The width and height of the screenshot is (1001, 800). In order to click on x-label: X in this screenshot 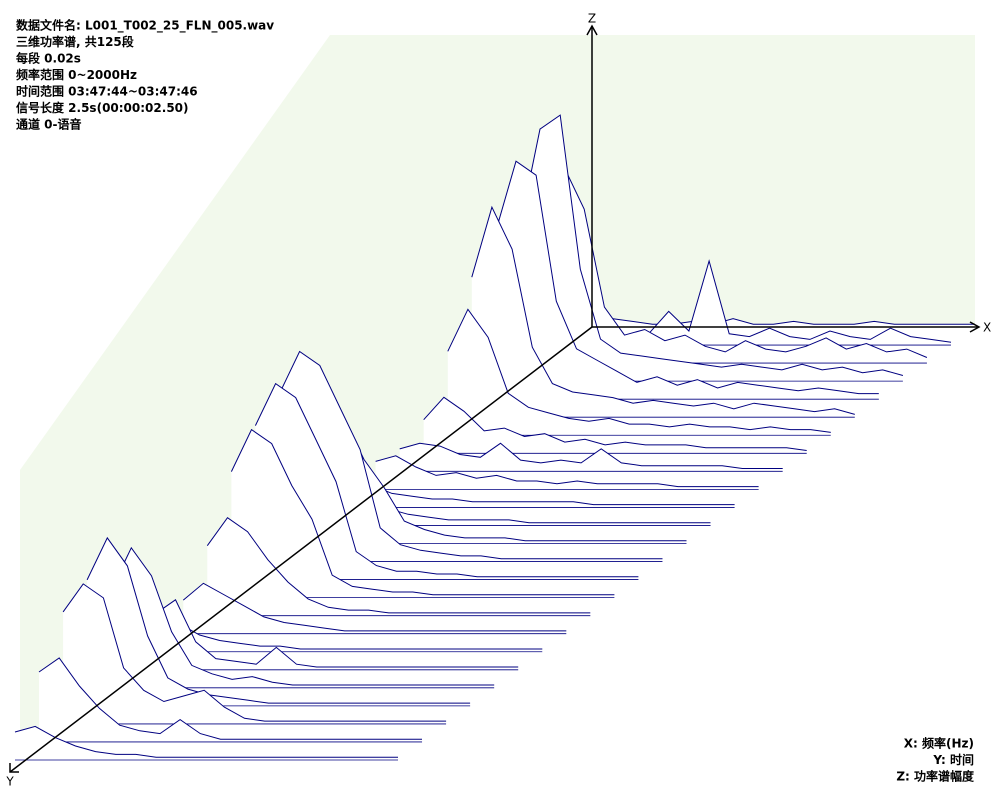, I will do `click(987, 328)`.